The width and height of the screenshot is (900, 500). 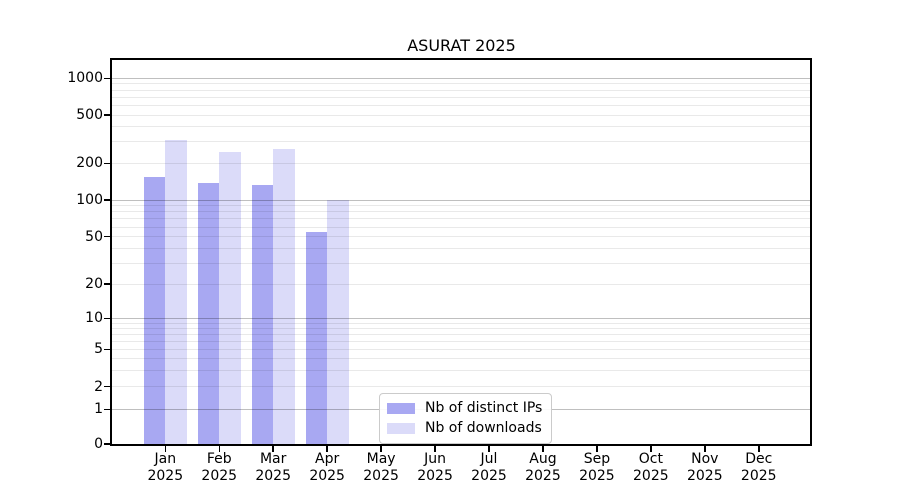 What do you see at coordinates (401, 428) in the screenshot?
I see `legend-swatch-downloads` at bounding box center [401, 428].